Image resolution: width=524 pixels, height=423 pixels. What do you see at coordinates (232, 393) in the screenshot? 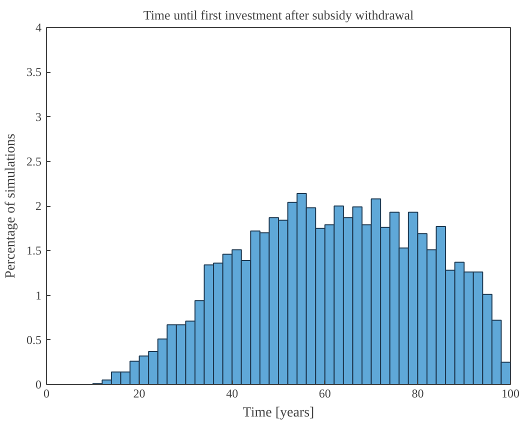
I see `x-tick-label: 40` at bounding box center [232, 393].